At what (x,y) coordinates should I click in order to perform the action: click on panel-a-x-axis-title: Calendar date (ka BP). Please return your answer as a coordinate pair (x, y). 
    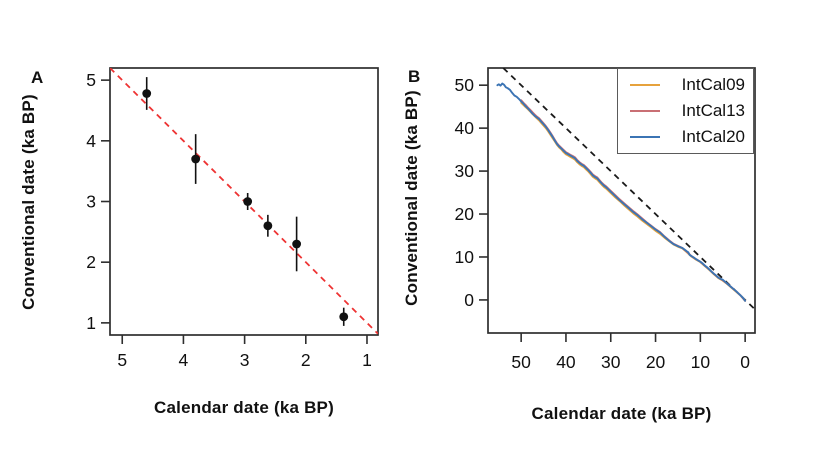
    Looking at the image, I should click on (244, 407).